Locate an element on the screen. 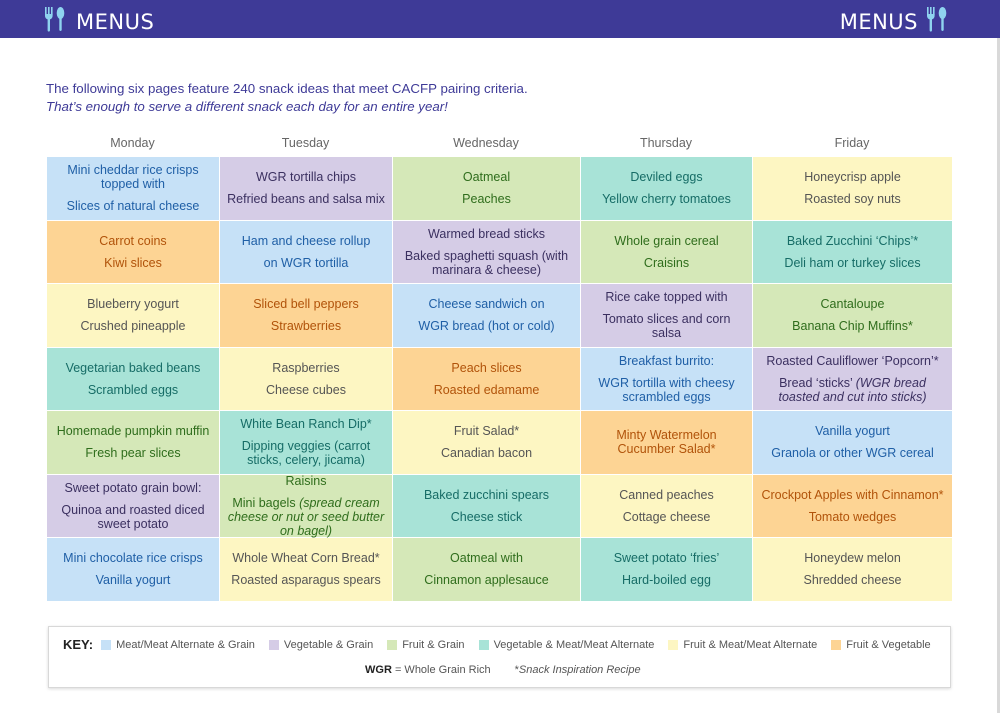 The height and width of the screenshot is (713, 1000). key-item: Meat/Meat Alternate & Grain is located at coordinates (178, 645).